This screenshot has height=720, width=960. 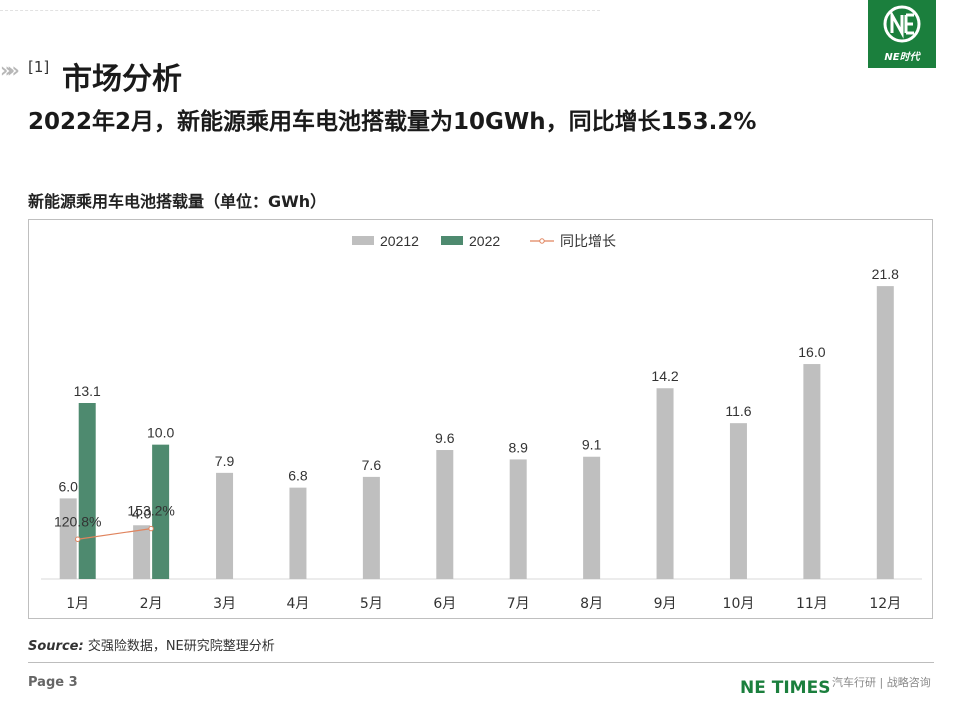 What do you see at coordinates (371, 604) in the screenshot?
I see `x-tick-label-4: 5月` at bounding box center [371, 604].